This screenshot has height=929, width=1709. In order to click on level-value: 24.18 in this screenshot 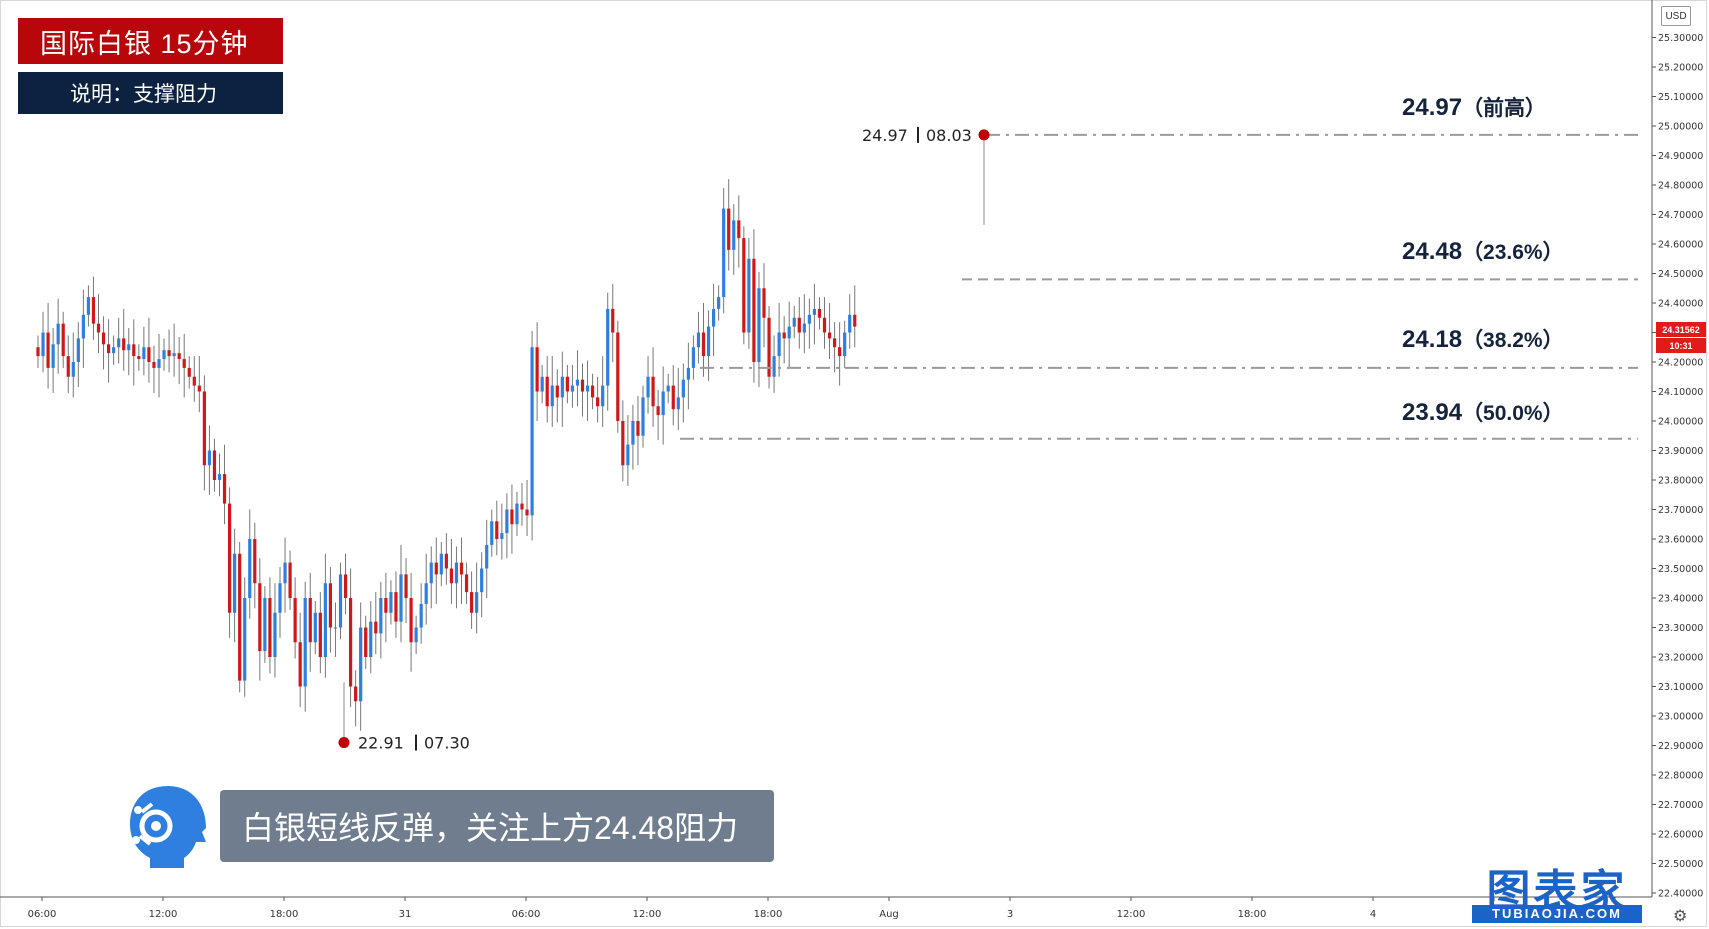, I will do `click(1432, 339)`.